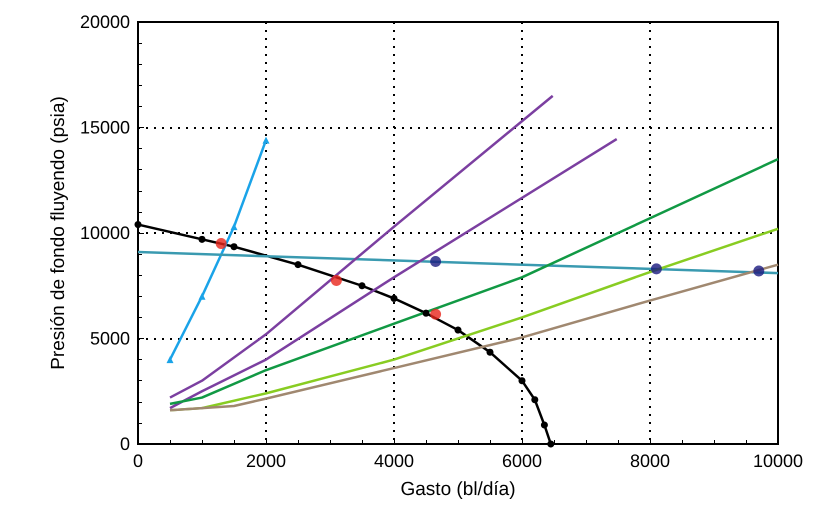  I want to click on y-tick-label: 0, so click(125, 444).